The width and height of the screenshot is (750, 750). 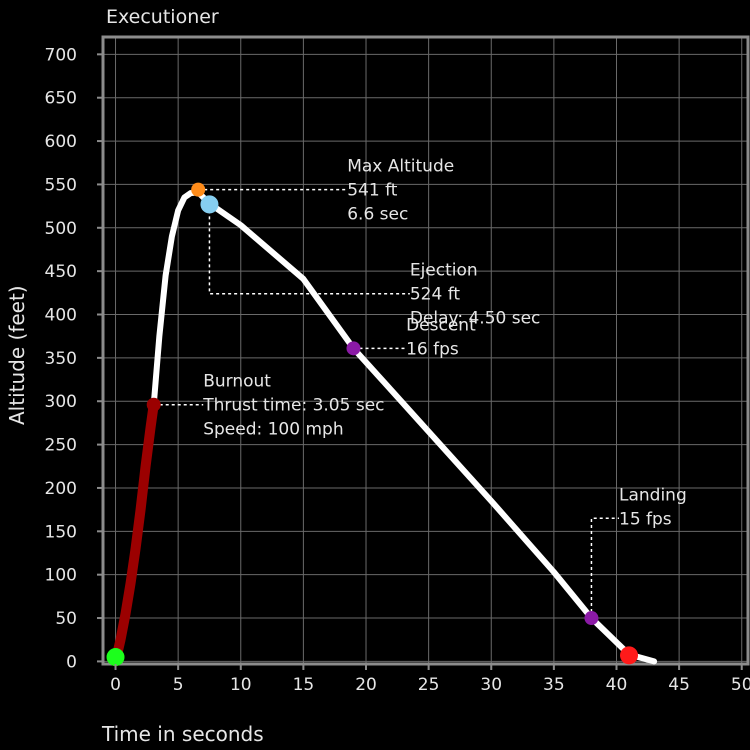 I want to click on x-tick-label: 40, so click(x=617, y=685).